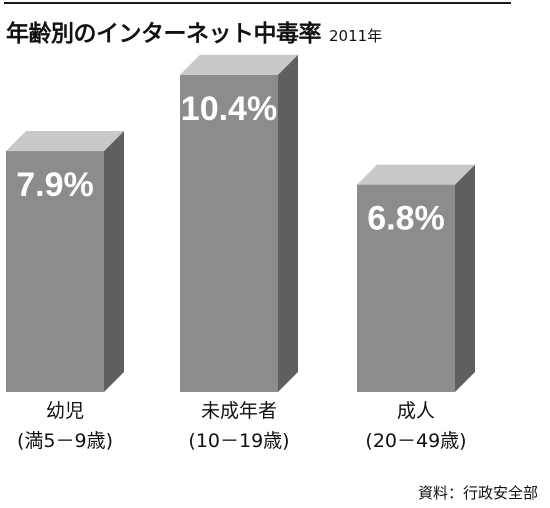 This screenshot has height=508, width=550. Describe the element at coordinates (239, 411) in the screenshot. I see `category-label: 未成年者` at that location.